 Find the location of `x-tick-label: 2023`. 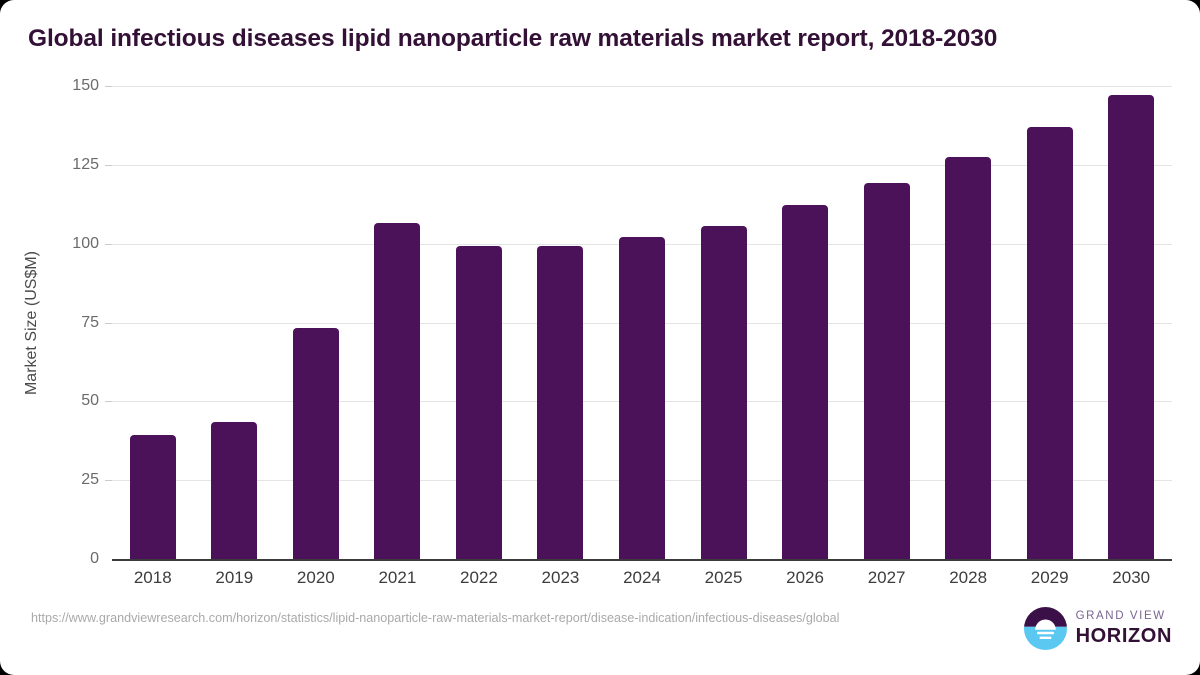

x-tick-label: 2023 is located at coordinates (560, 577).